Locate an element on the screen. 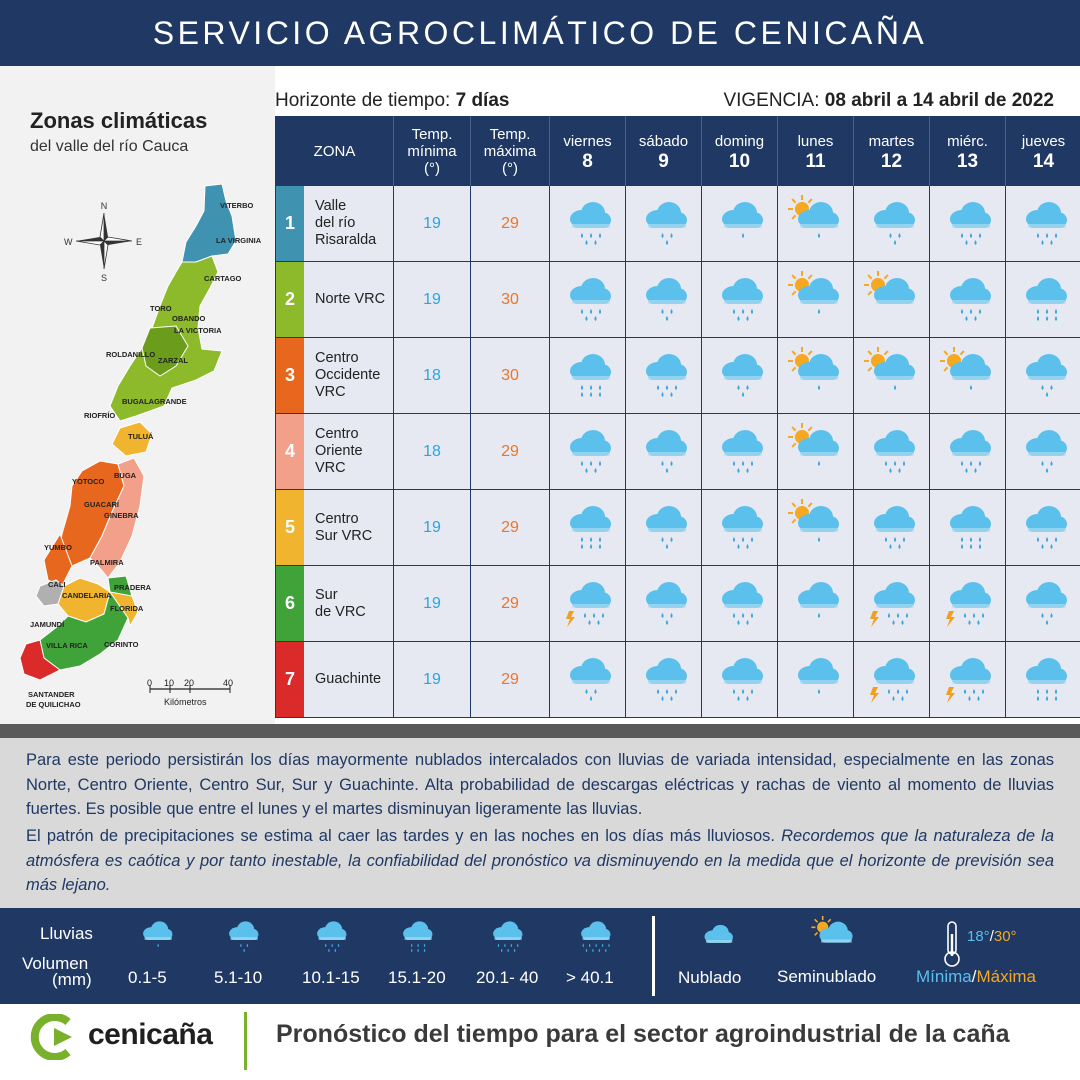 The width and height of the screenshot is (1080, 1080). legend-range: 0.1-5 is located at coordinates (147, 977).